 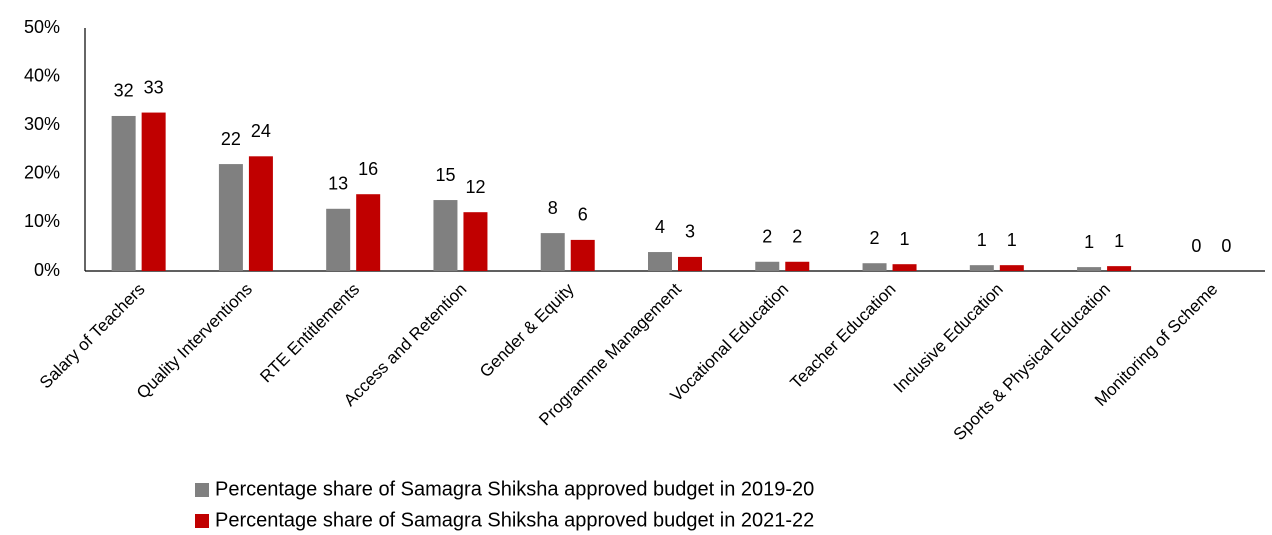 What do you see at coordinates (405, 345) in the screenshot?
I see `x-tick-label: Access and Retention` at bounding box center [405, 345].